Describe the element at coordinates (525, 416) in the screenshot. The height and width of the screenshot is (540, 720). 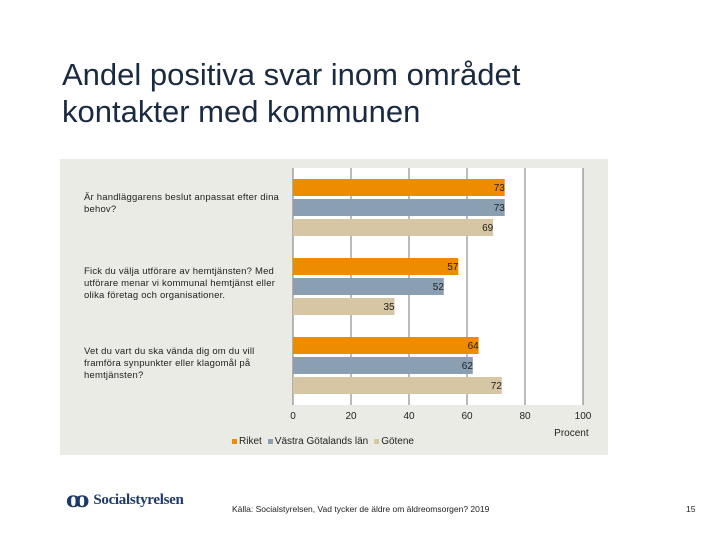
I see `x-tick-label: 80` at that location.